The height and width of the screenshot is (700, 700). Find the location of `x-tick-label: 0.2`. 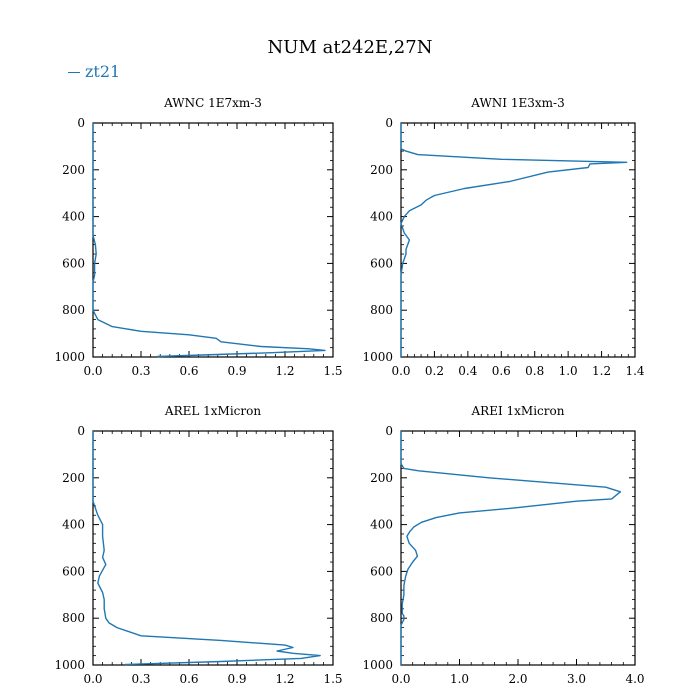

x-tick-label: 0.2 is located at coordinates (434, 371).